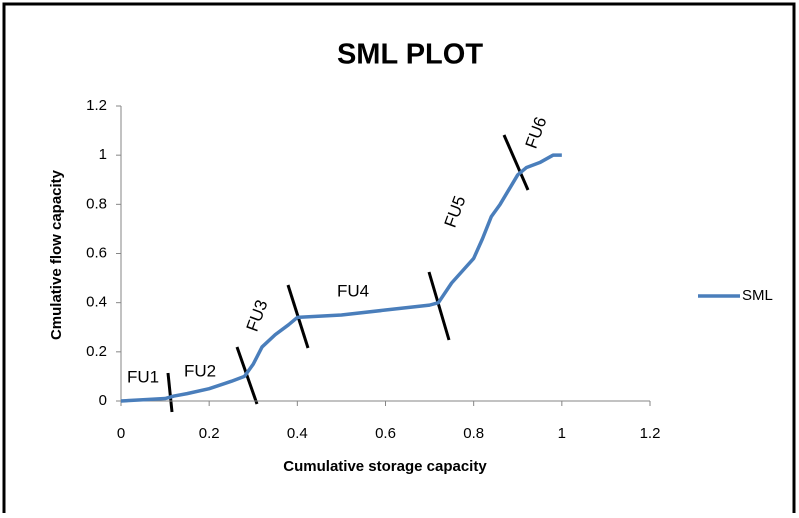 The height and width of the screenshot is (518, 799). I want to click on legend-label: SML, so click(757, 295).